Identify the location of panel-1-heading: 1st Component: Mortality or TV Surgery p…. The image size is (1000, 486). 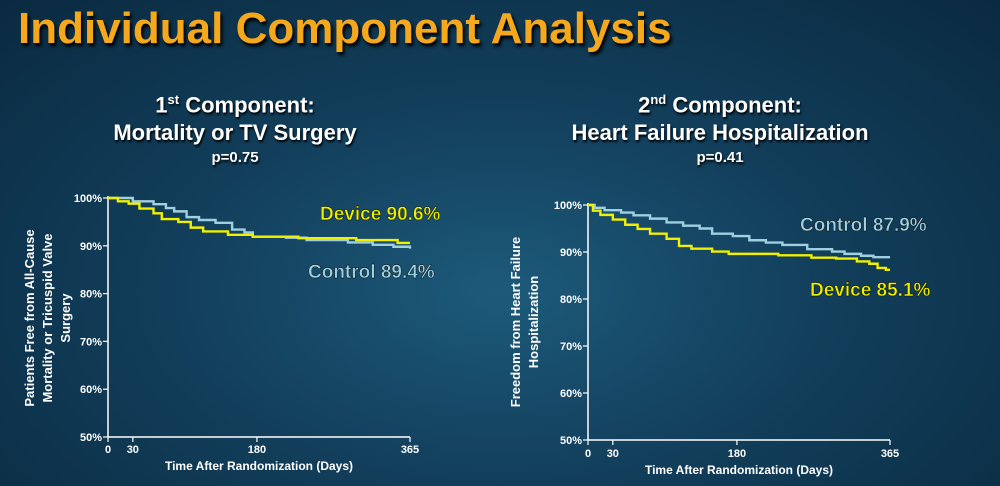
(235, 127).